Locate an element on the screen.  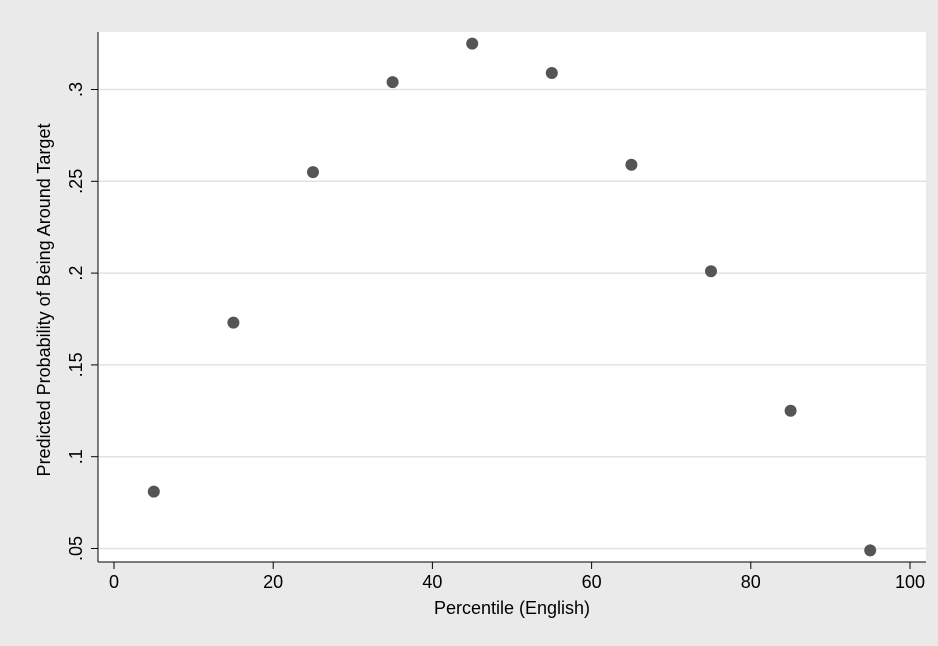
y-tick-label: .3 is located at coordinates (76, 89).